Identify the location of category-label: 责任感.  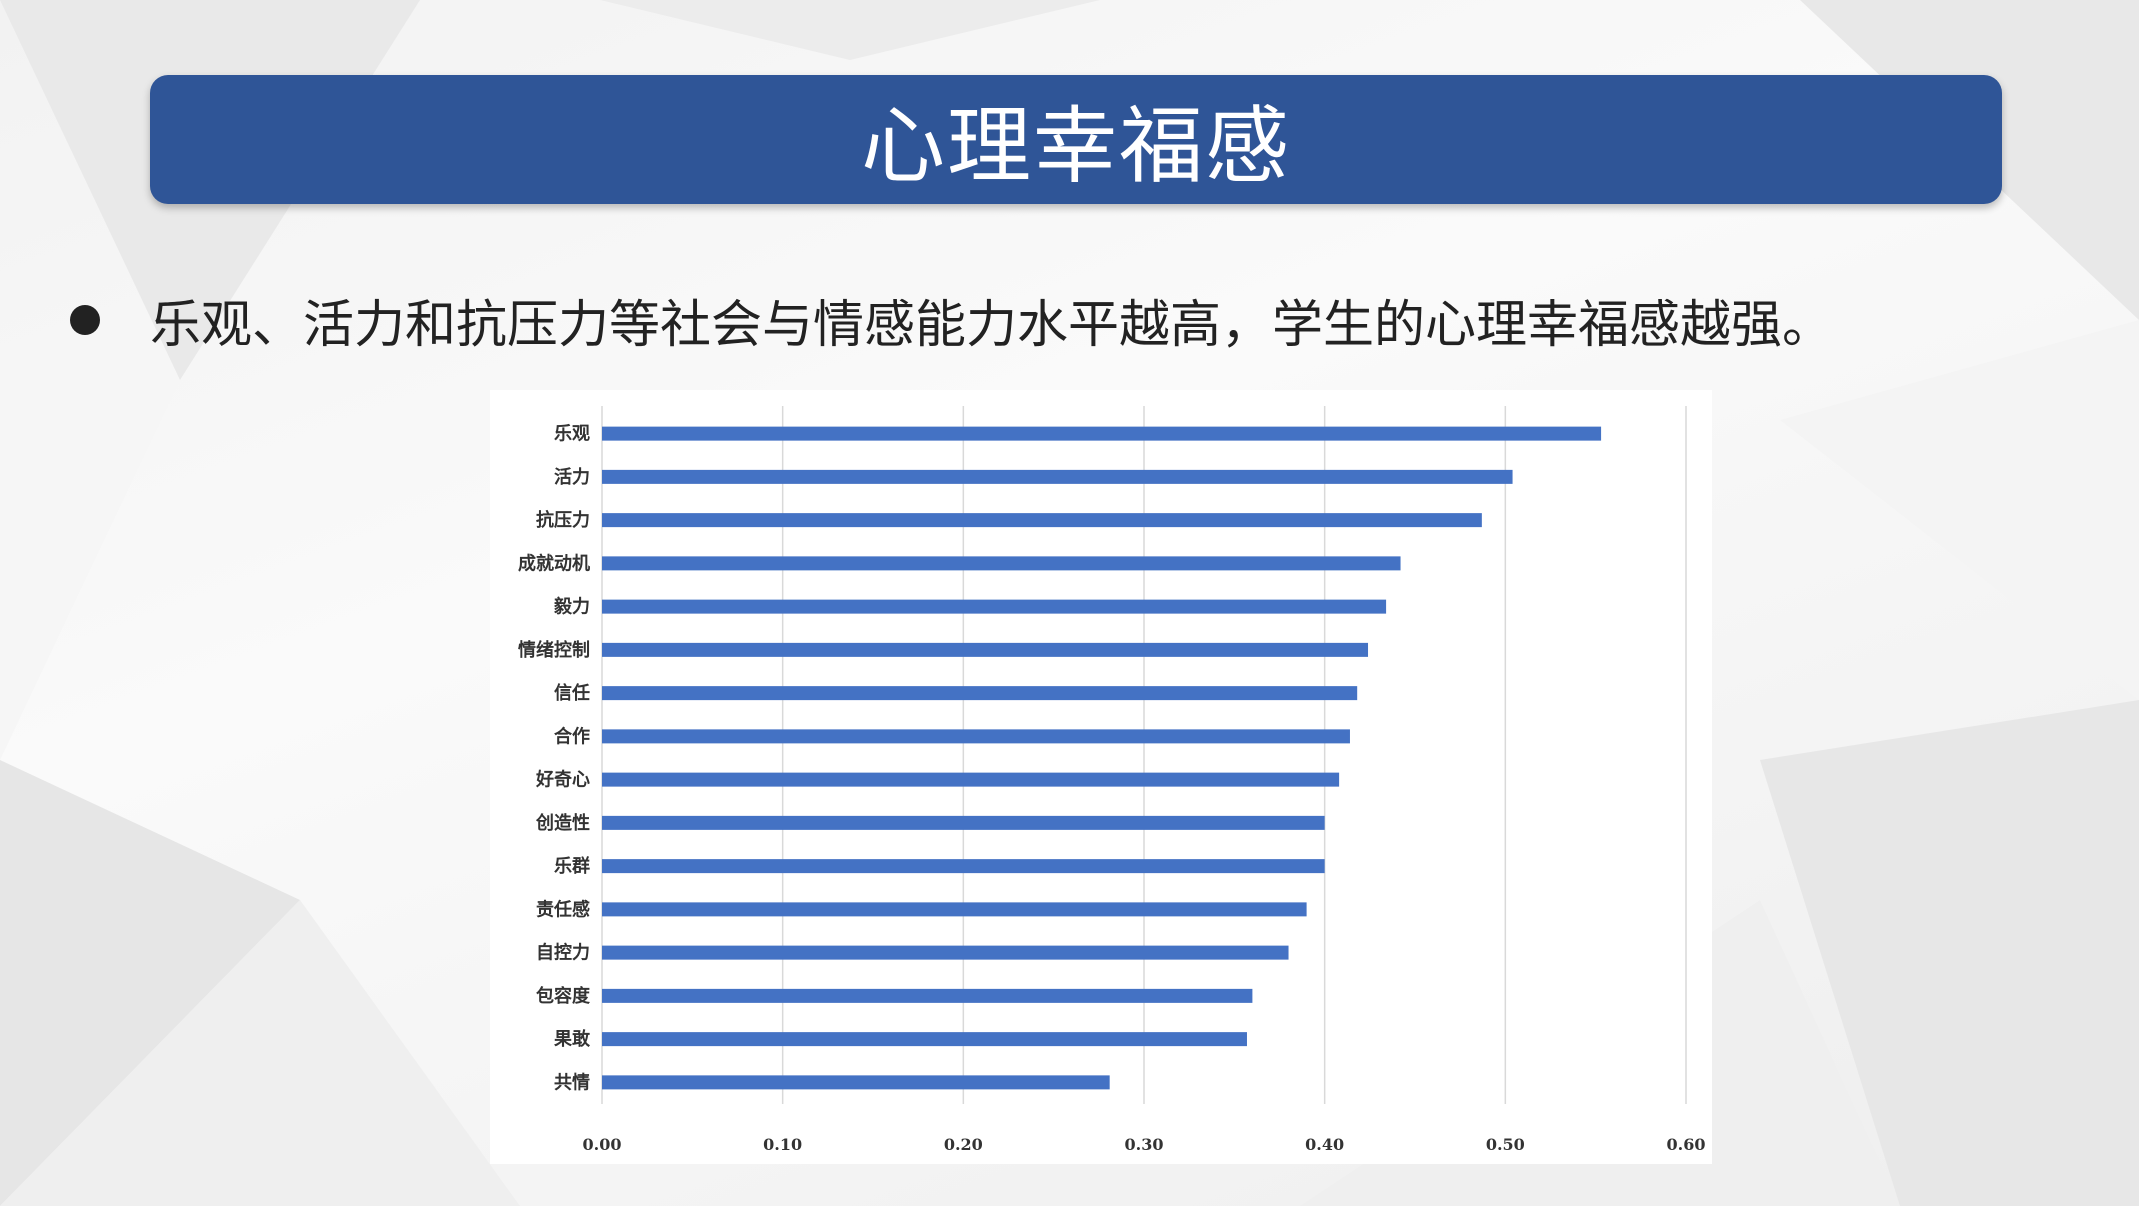
(563, 909).